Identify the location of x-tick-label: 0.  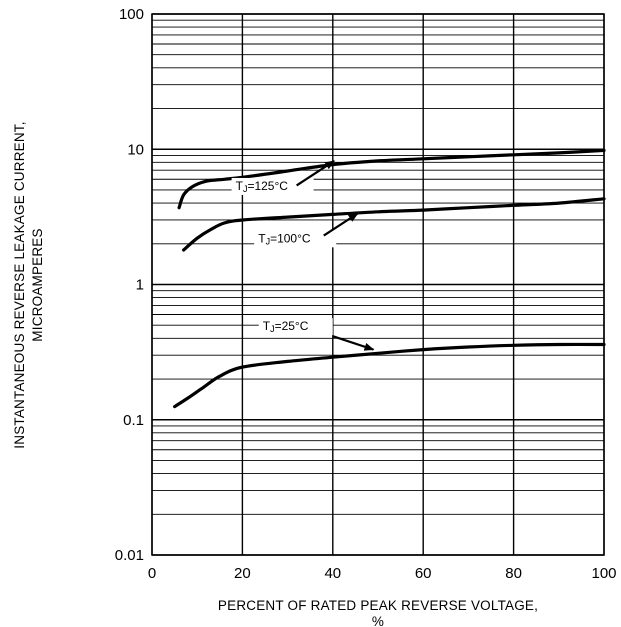
(152, 573).